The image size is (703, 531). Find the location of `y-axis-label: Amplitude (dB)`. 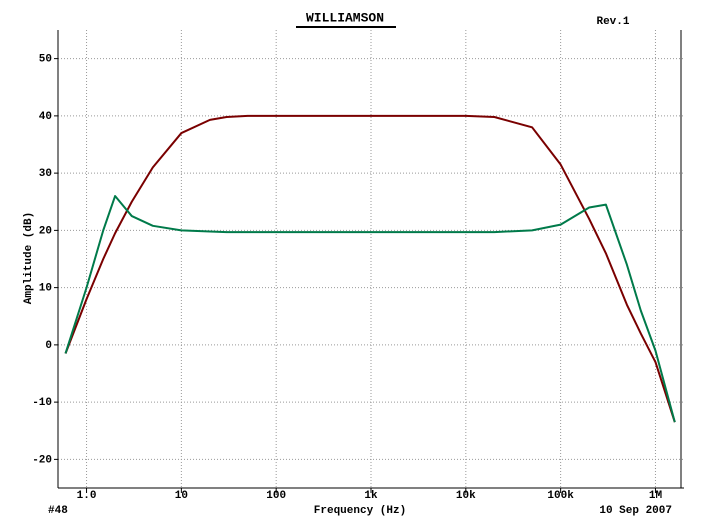

y-axis-label: Amplitude (dB) is located at coordinates (29, 258).